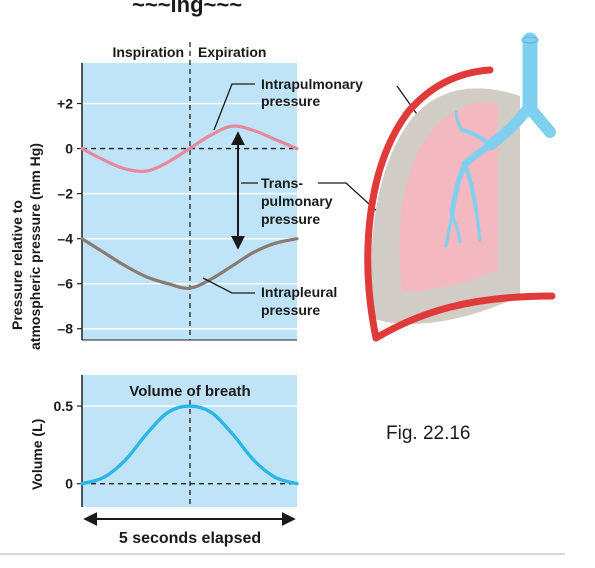  Describe the element at coordinates (69, 216) in the screenshot. I see `pressure-y-ticks: +2 0 –2 –4 –6 –8` at that location.